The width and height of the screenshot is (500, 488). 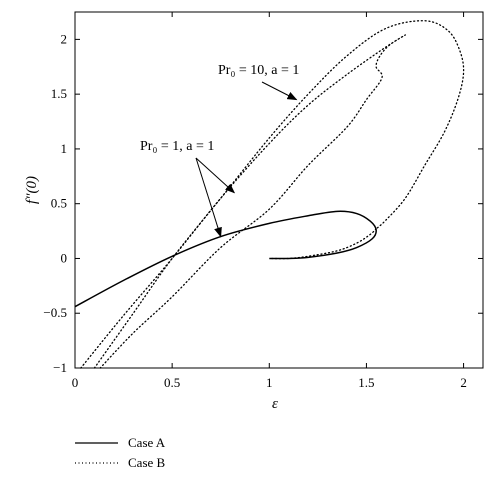 What do you see at coordinates (225, 259) in the screenshot?
I see `series-line-case-a` at bounding box center [225, 259].